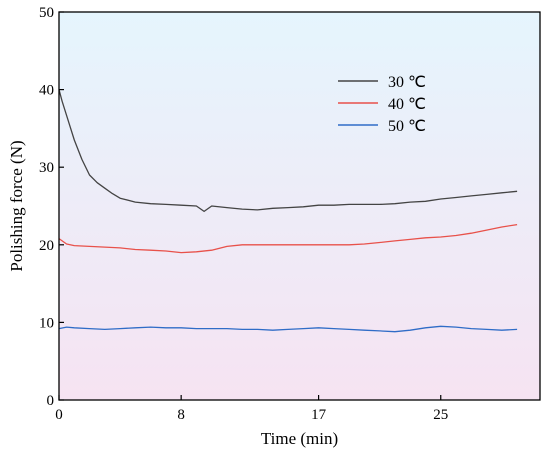  Describe the element at coordinates (299, 438) in the screenshot. I see `x-axis-title: Time (min)` at that location.